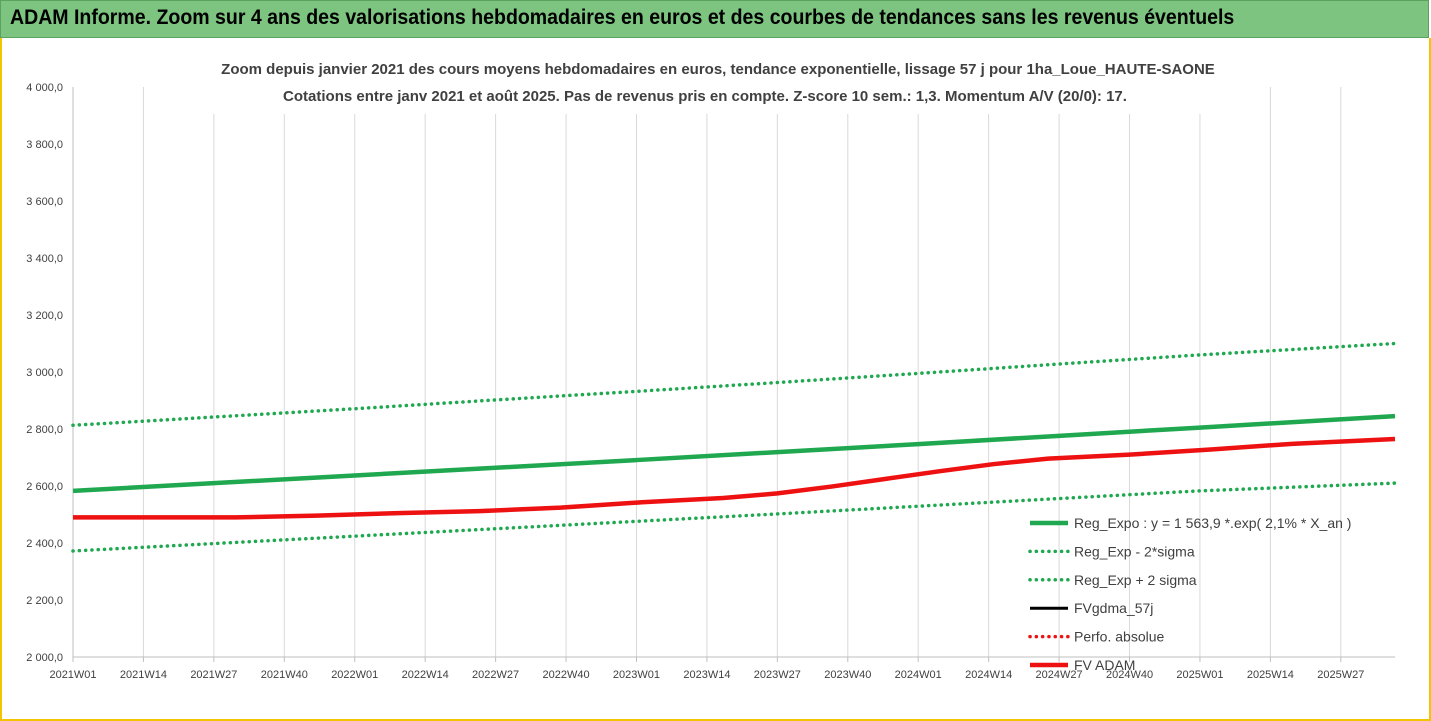 The image size is (1431, 721). I want to click on title-box, so click(718, 85).